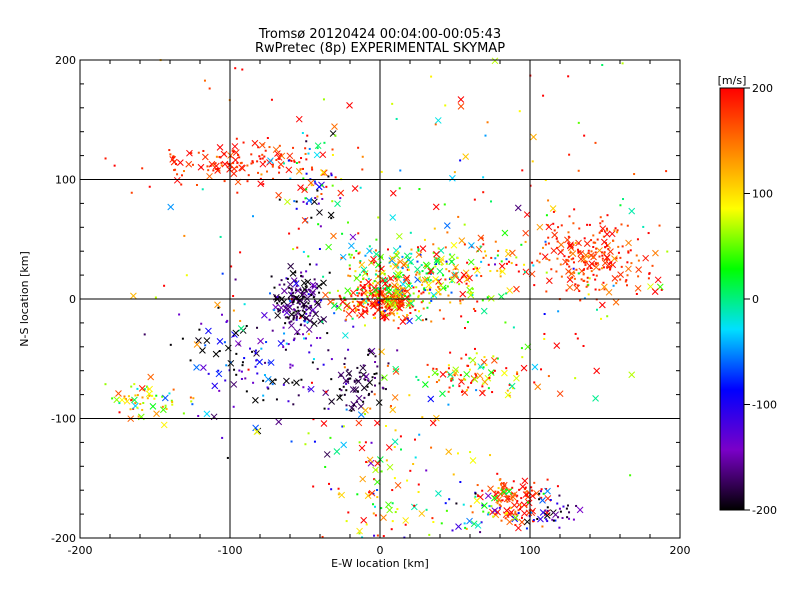 This screenshot has width=800, height=600. Describe the element at coordinates (80, 550) in the screenshot. I see `x-tick-label: -200` at that location.